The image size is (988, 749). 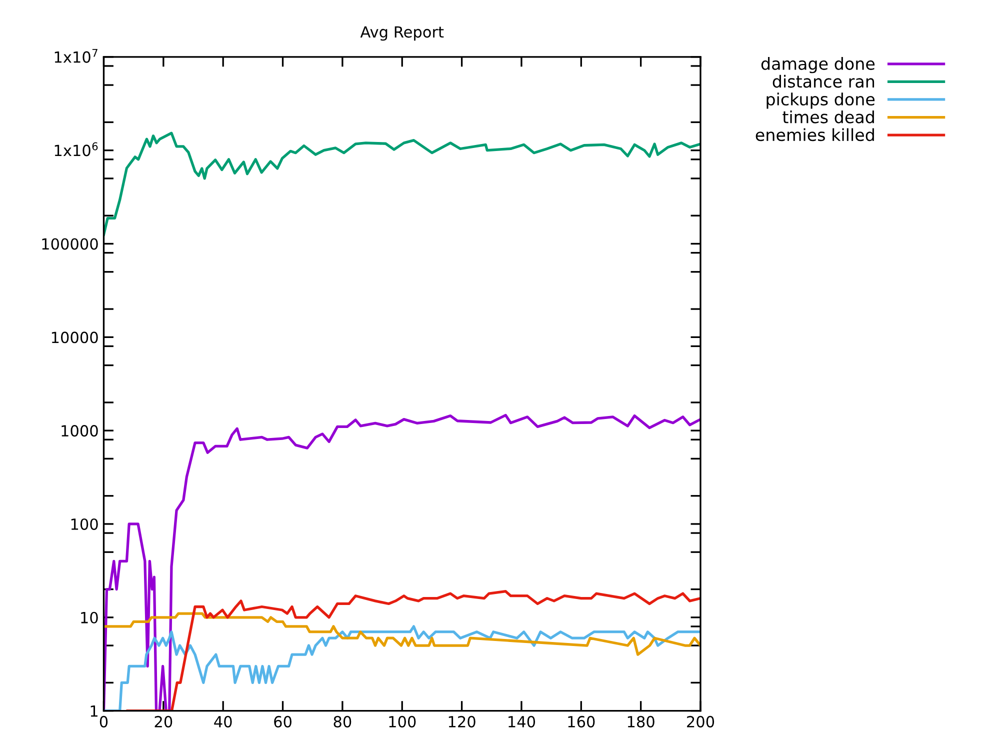 What do you see at coordinates (283, 722) in the screenshot?
I see `x-tick-label: 60` at bounding box center [283, 722].